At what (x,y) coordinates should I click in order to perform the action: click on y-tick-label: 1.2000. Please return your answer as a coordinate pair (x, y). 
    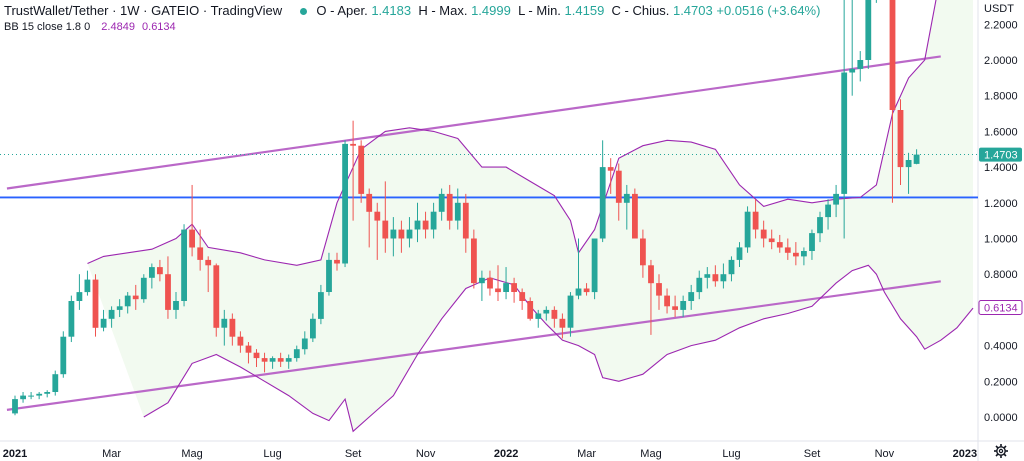
    Looking at the image, I should click on (1001, 204).